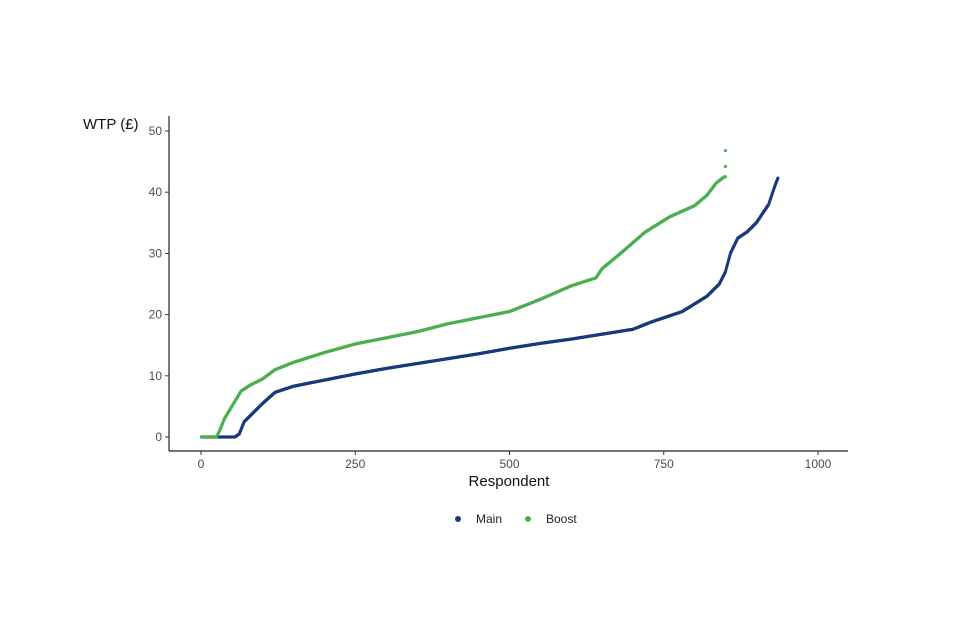 Image resolution: width=960 pixels, height=640 pixels. I want to click on y-tick-label: 30, so click(156, 253).